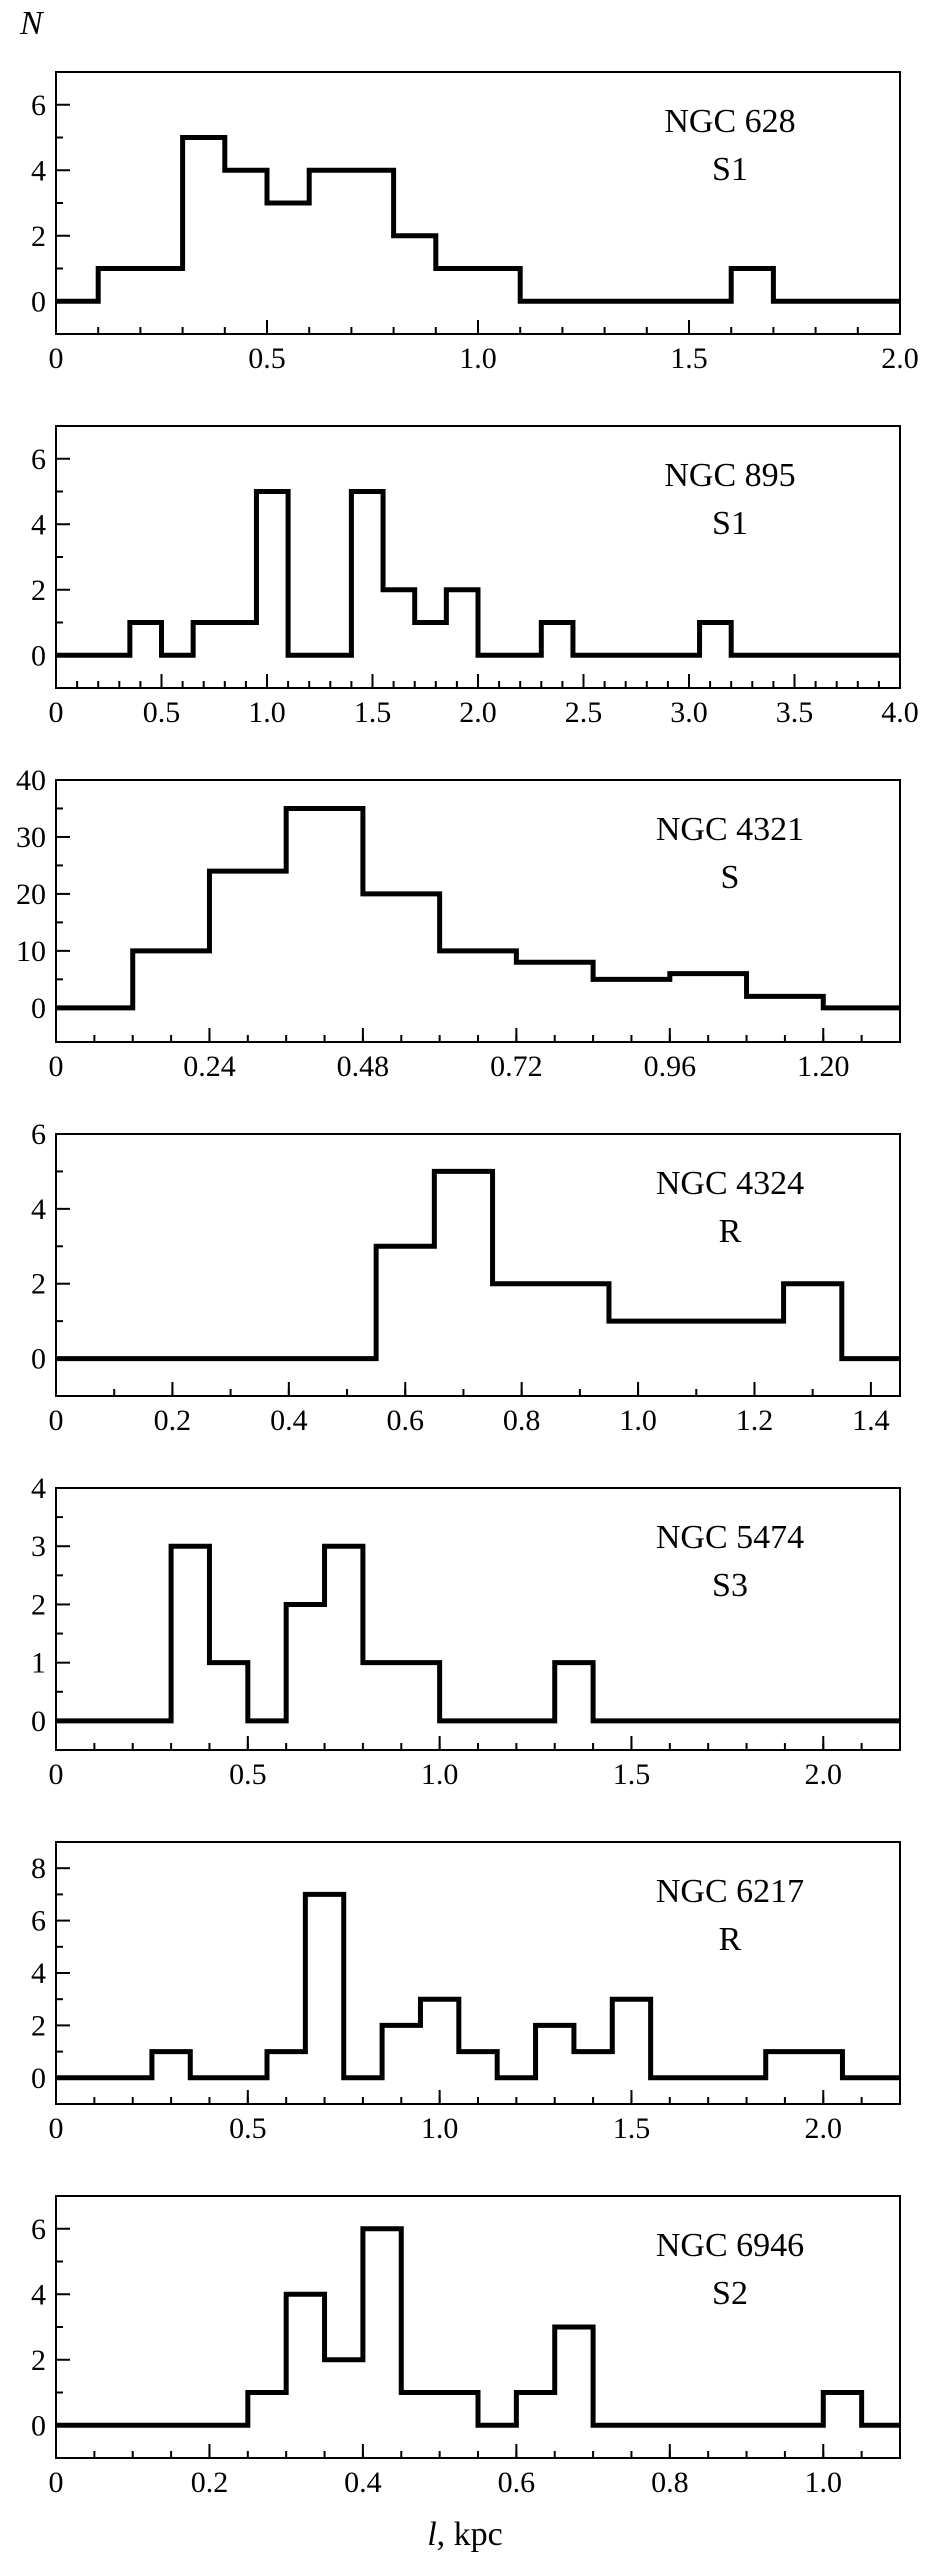 This screenshot has width=931, height=2556. I want to click on galaxy-name: NGC 628, so click(729, 121).